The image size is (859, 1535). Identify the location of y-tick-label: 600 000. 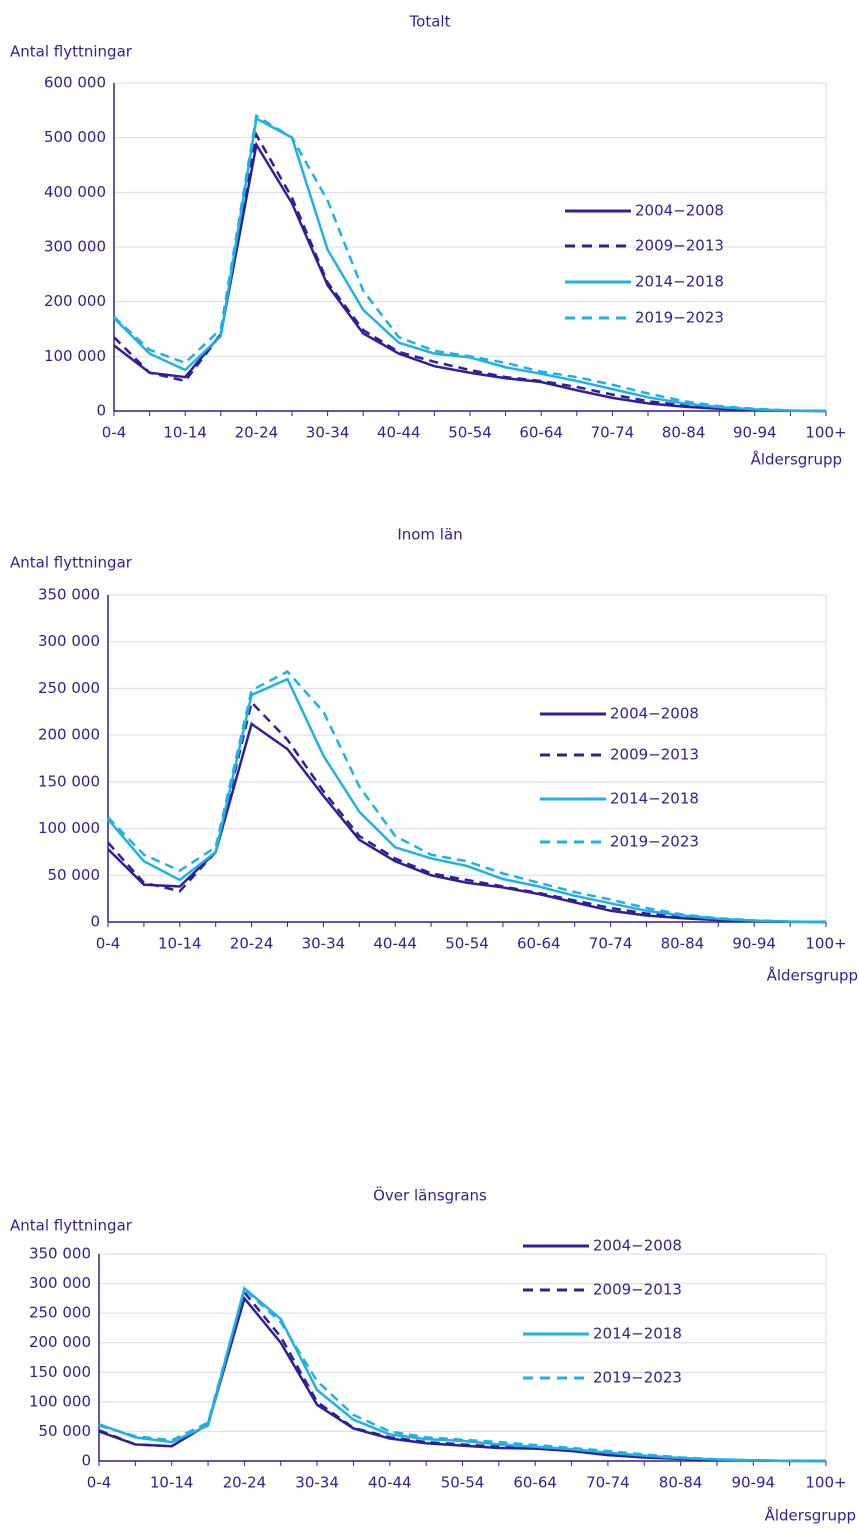
(75, 83).